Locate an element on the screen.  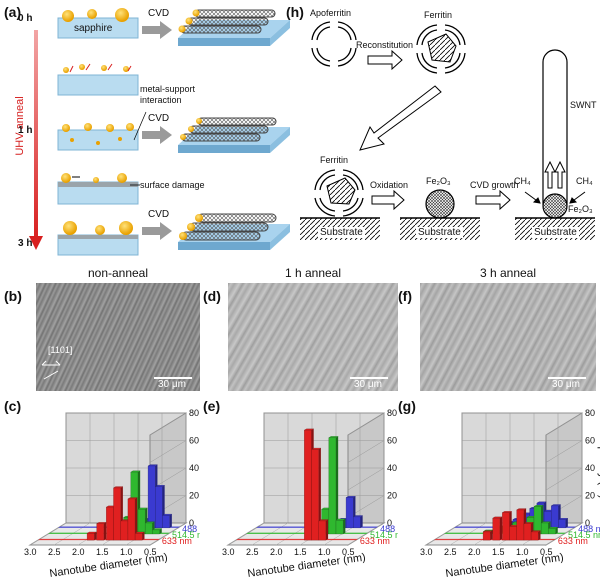
substrate-1h is located at coordinates (98, 137).